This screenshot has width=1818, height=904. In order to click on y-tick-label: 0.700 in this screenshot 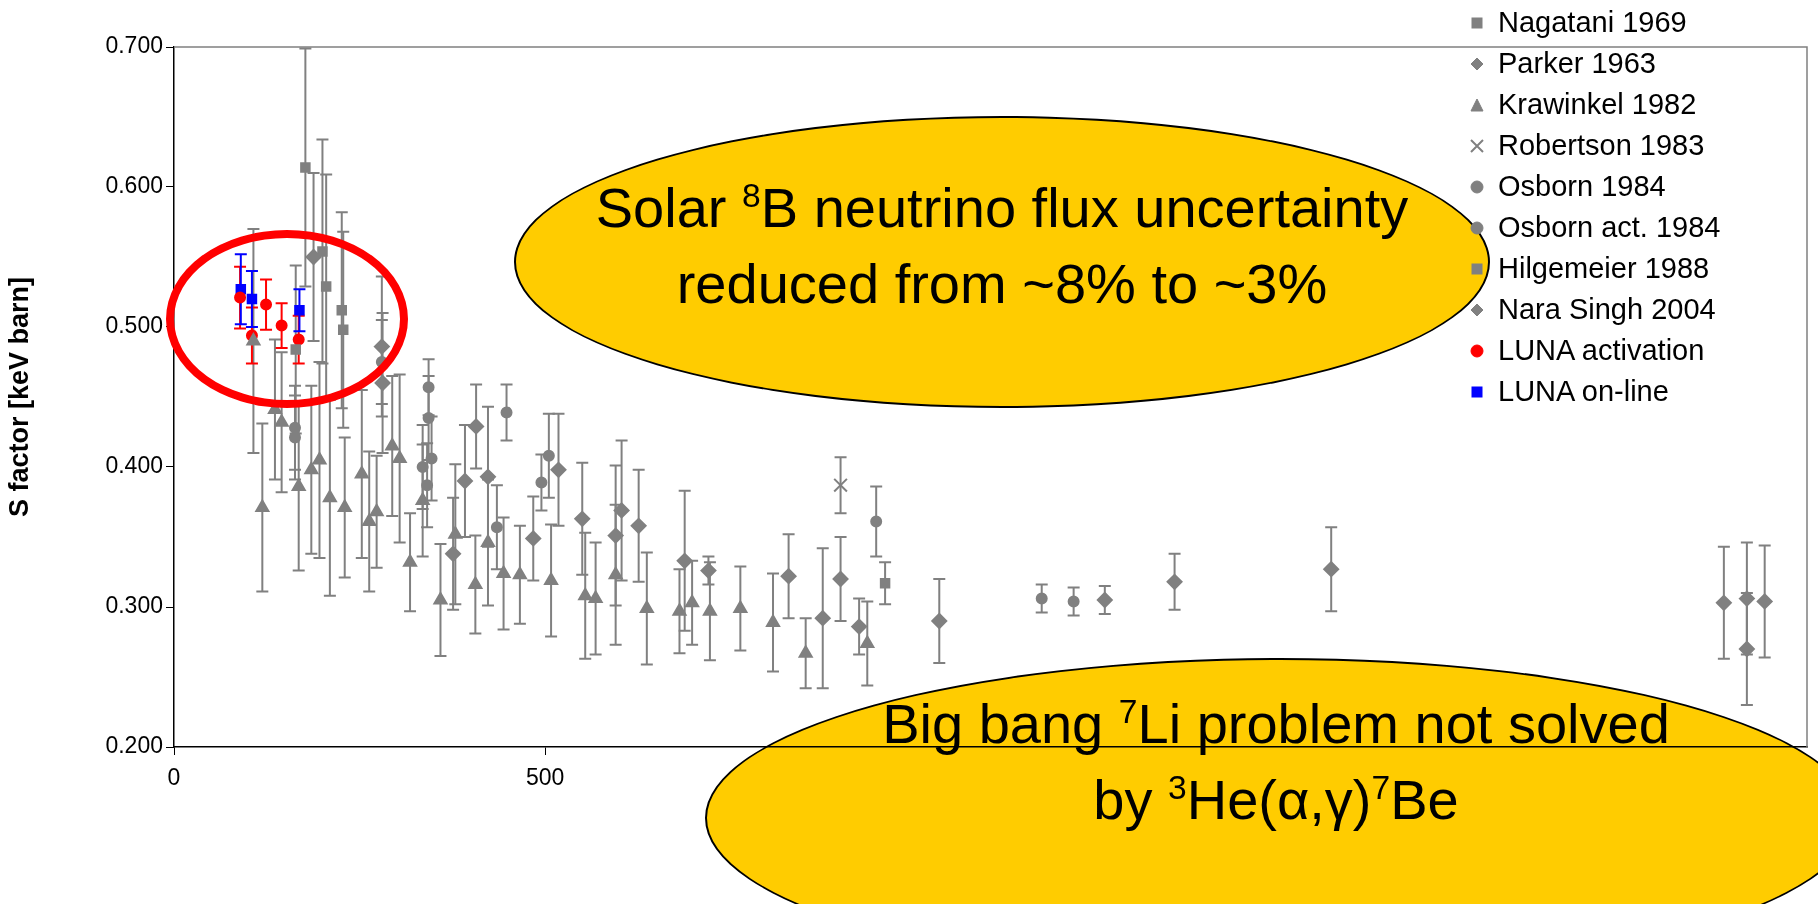, I will do `click(134, 45)`.